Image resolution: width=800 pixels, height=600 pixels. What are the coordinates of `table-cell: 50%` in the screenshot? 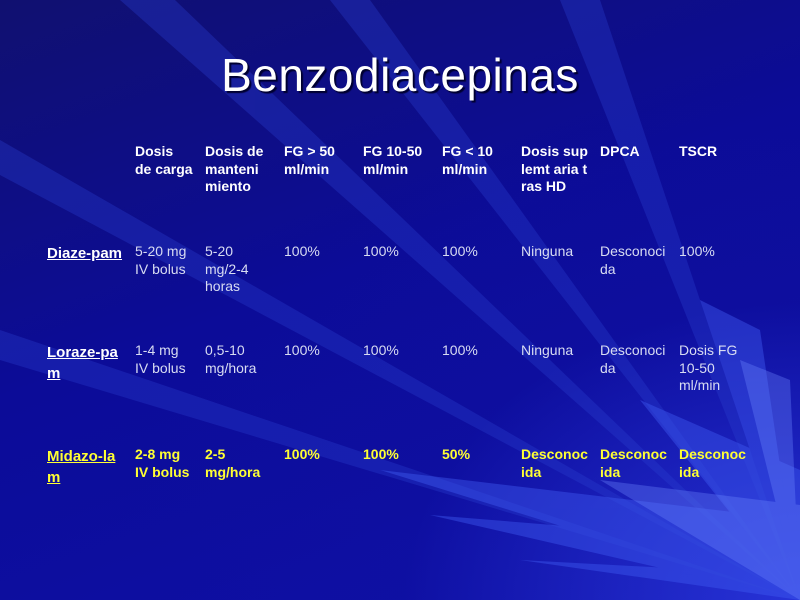 It's located at (456, 454).